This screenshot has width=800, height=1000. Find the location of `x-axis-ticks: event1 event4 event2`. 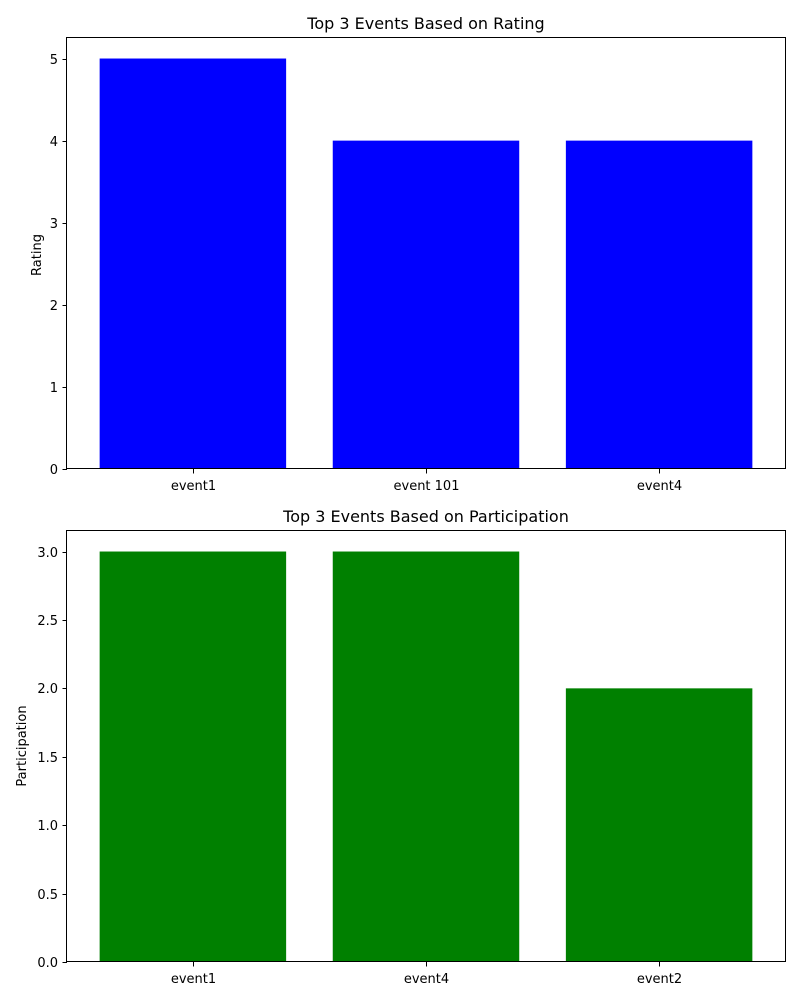

x-axis-ticks: event1 event4 event2 is located at coordinates (426, 974).